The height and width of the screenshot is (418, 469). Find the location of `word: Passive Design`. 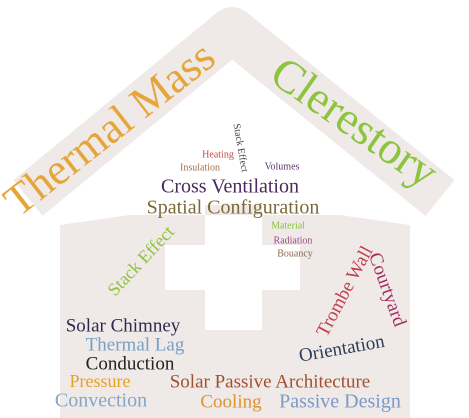

word: Passive Design is located at coordinates (340, 402).